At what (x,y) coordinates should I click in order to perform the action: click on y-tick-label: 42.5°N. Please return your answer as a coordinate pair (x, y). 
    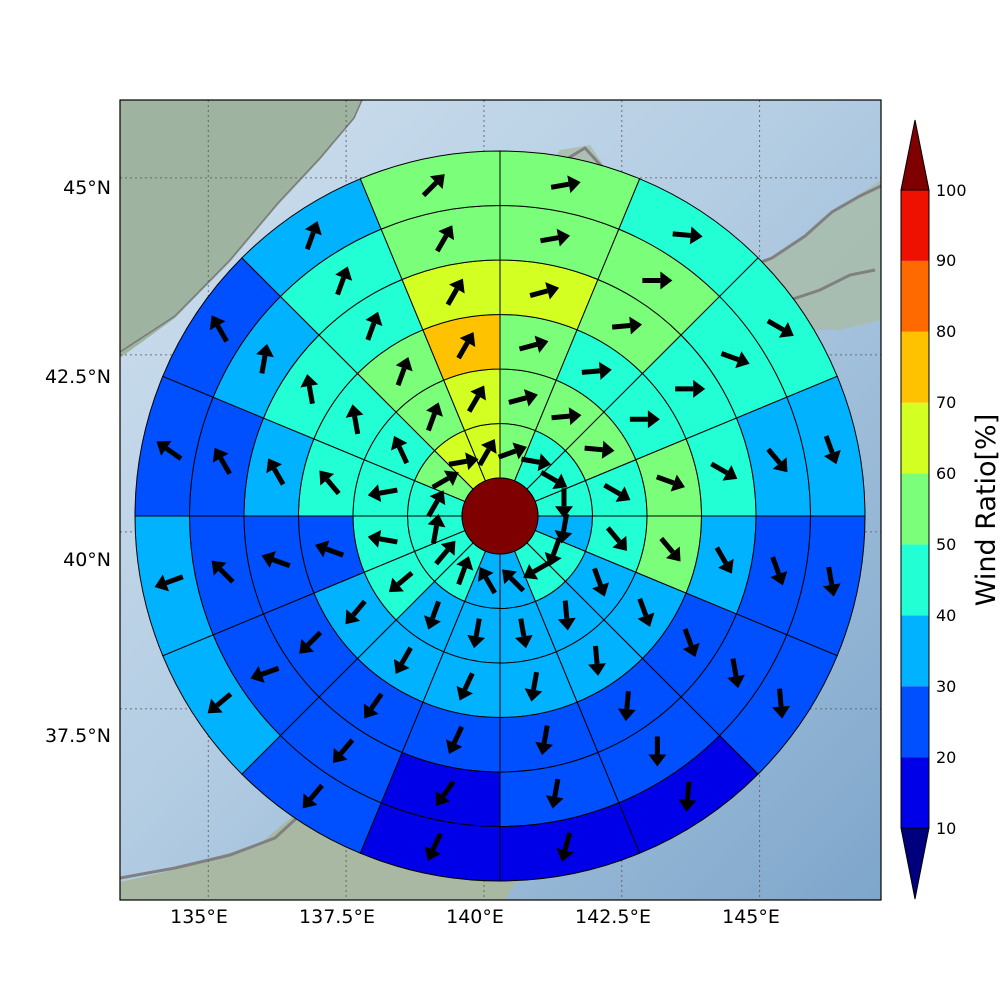
    Looking at the image, I should click on (78, 377).